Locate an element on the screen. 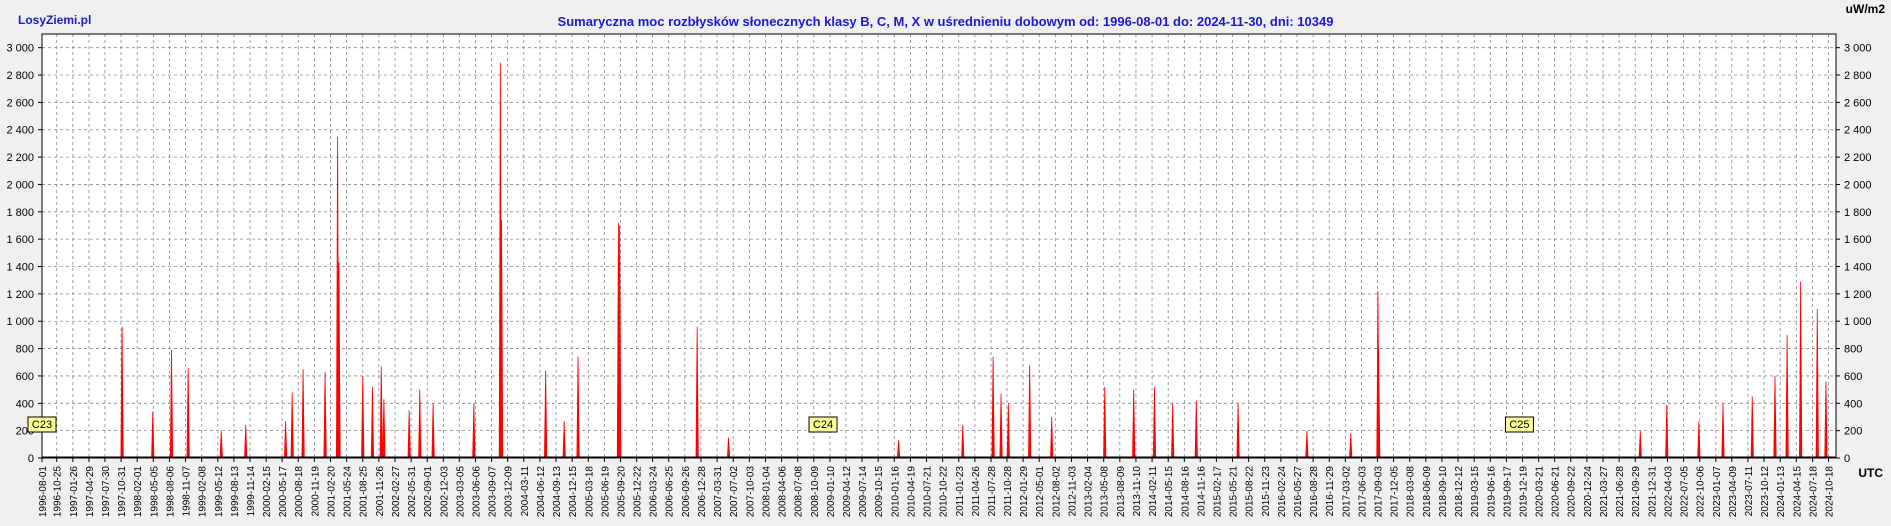 Image resolution: width=1891 pixels, height=526 pixels. x-tick-label: 2011-10-28 is located at coordinates (1008, 491).